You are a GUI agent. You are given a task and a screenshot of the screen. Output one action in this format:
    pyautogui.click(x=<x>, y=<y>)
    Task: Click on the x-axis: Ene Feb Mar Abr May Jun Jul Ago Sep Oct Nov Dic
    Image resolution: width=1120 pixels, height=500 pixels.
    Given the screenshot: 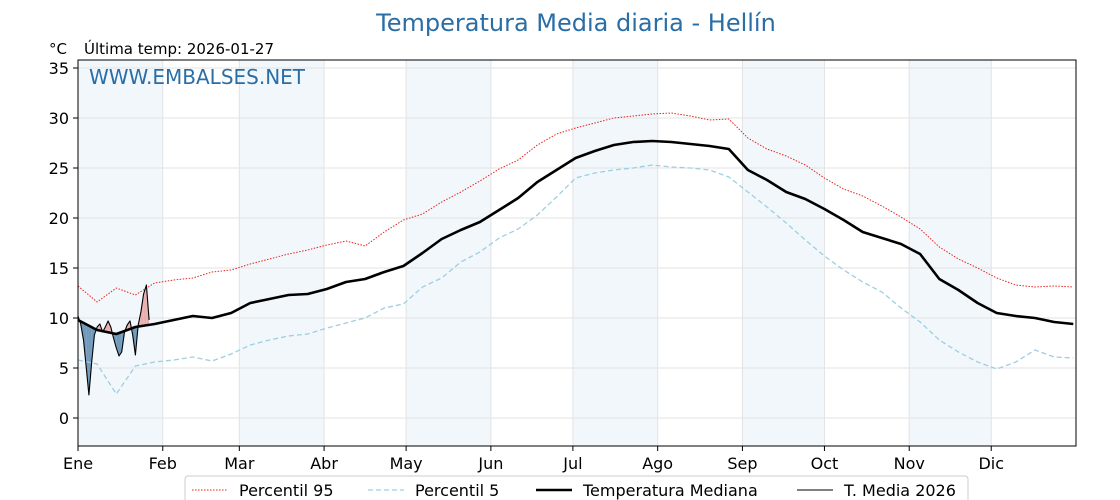 What is the action you would take?
    pyautogui.click(x=533, y=459)
    